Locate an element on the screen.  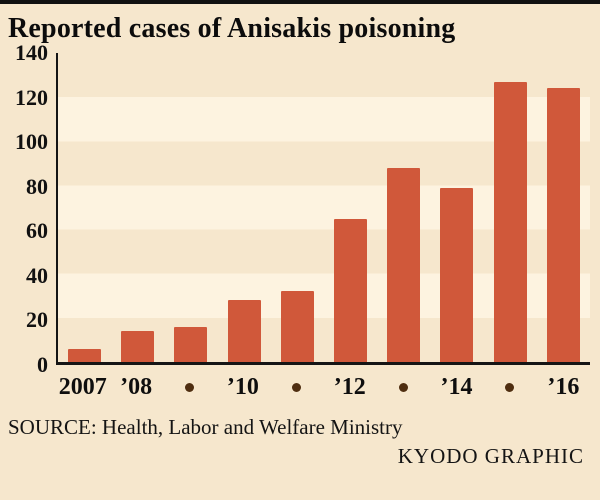
x-tick-label: ’14 is located at coordinates (456, 386).